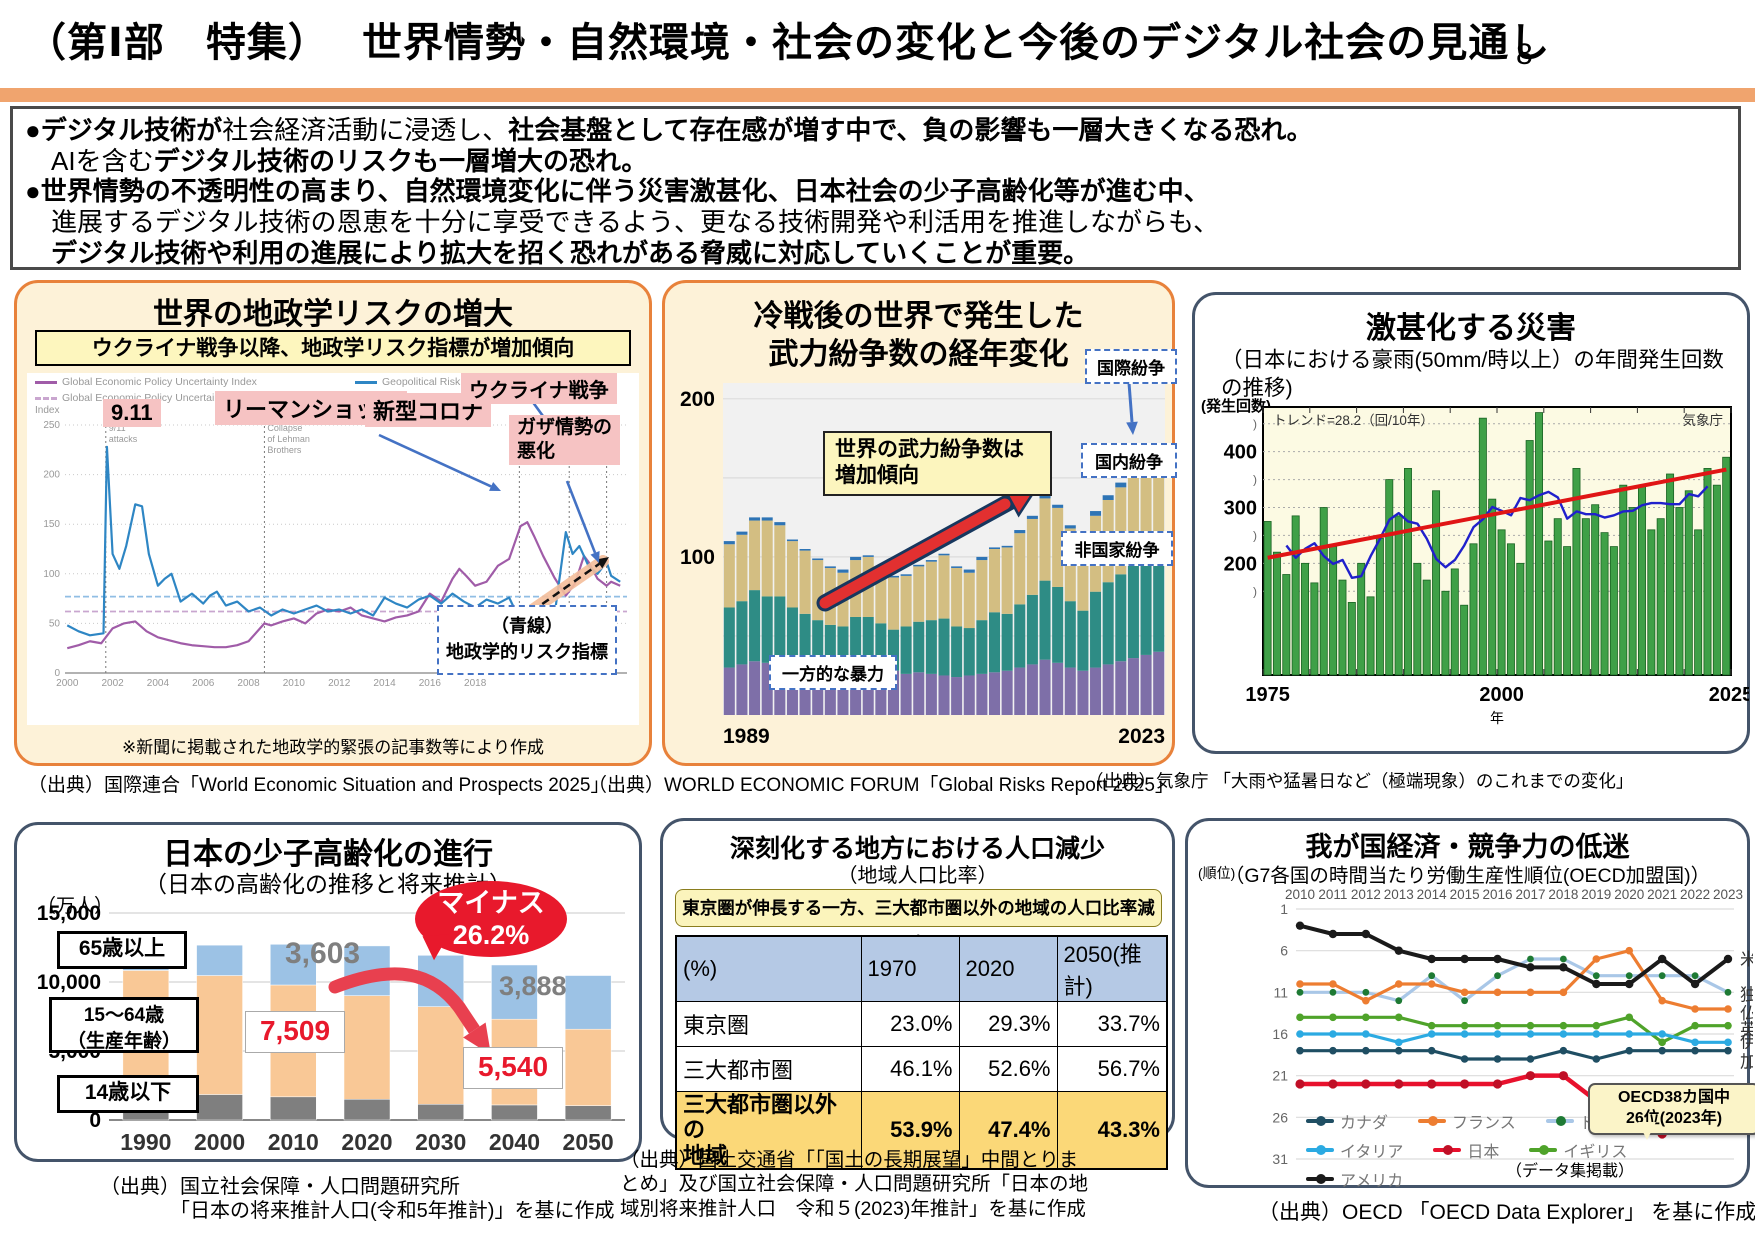 This screenshot has height=1241, width=1755. What do you see at coordinates (47, 410) in the screenshot?
I see `svg-text: Index` at bounding box center [47, 410].